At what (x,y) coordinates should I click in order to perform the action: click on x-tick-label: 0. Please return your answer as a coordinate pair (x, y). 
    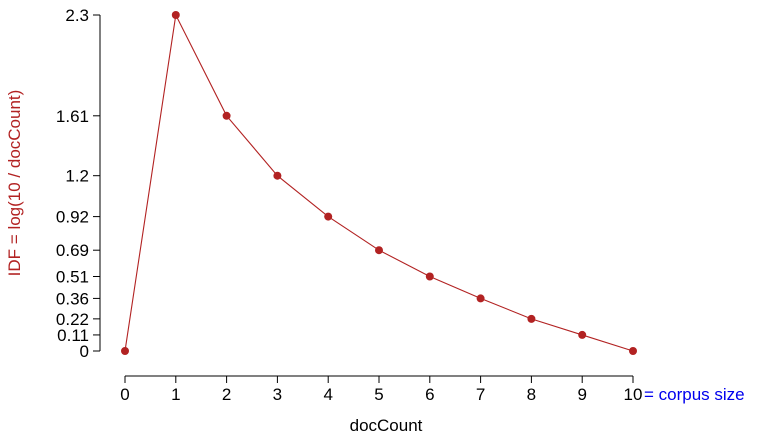
    Looking at the image, I should click on (124, 394).